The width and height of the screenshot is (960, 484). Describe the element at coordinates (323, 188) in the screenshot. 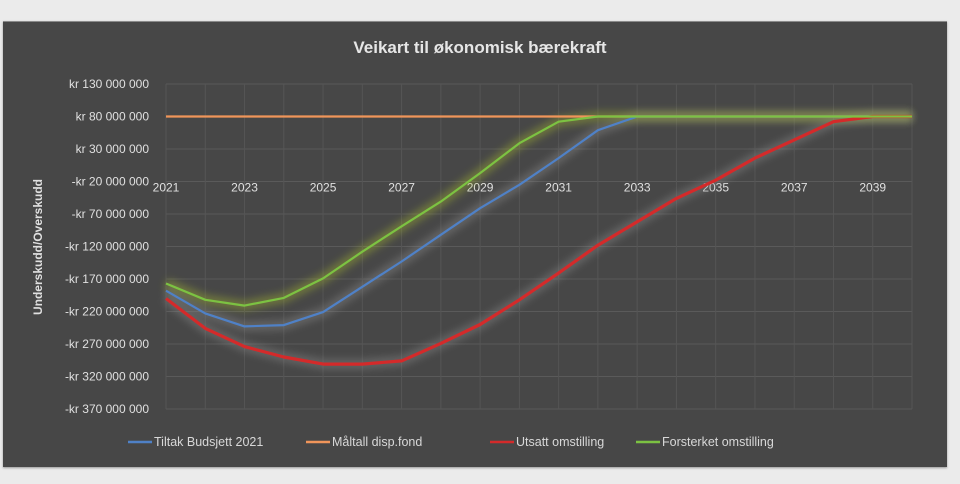

I see `x-tick-label: 2025` at that location.